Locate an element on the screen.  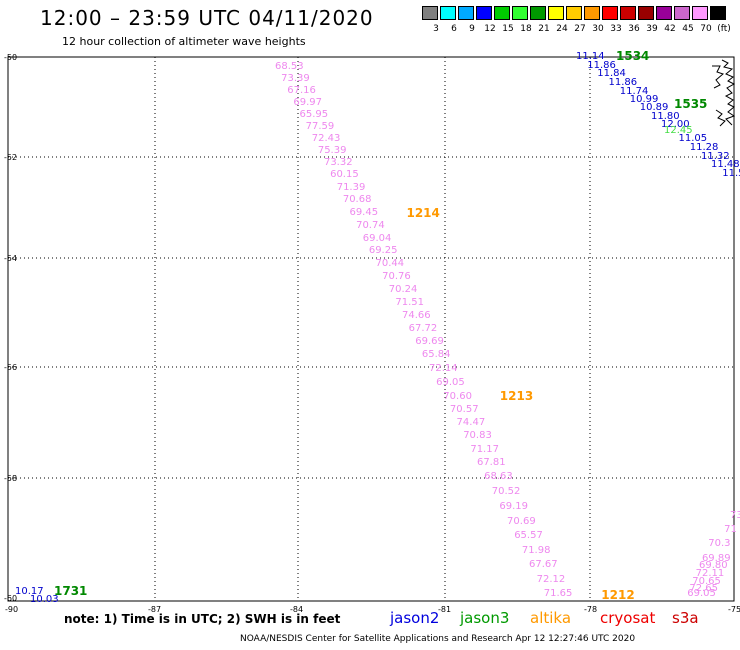
lon-label: -84 is located at coordinates (296, 609).